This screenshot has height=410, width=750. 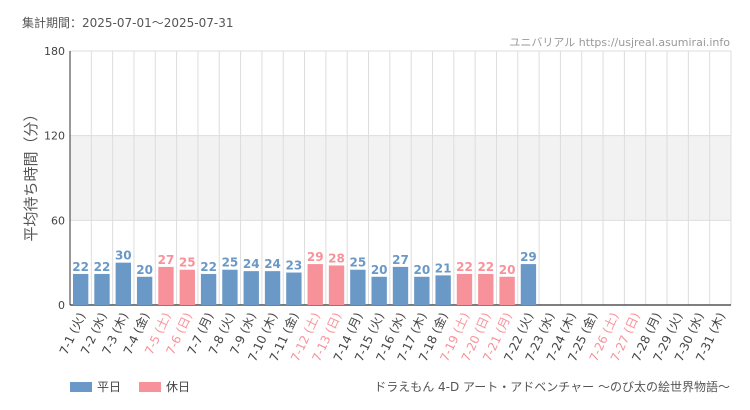 I want to click on y-tick-label: 120, so click(x=54, y=136).